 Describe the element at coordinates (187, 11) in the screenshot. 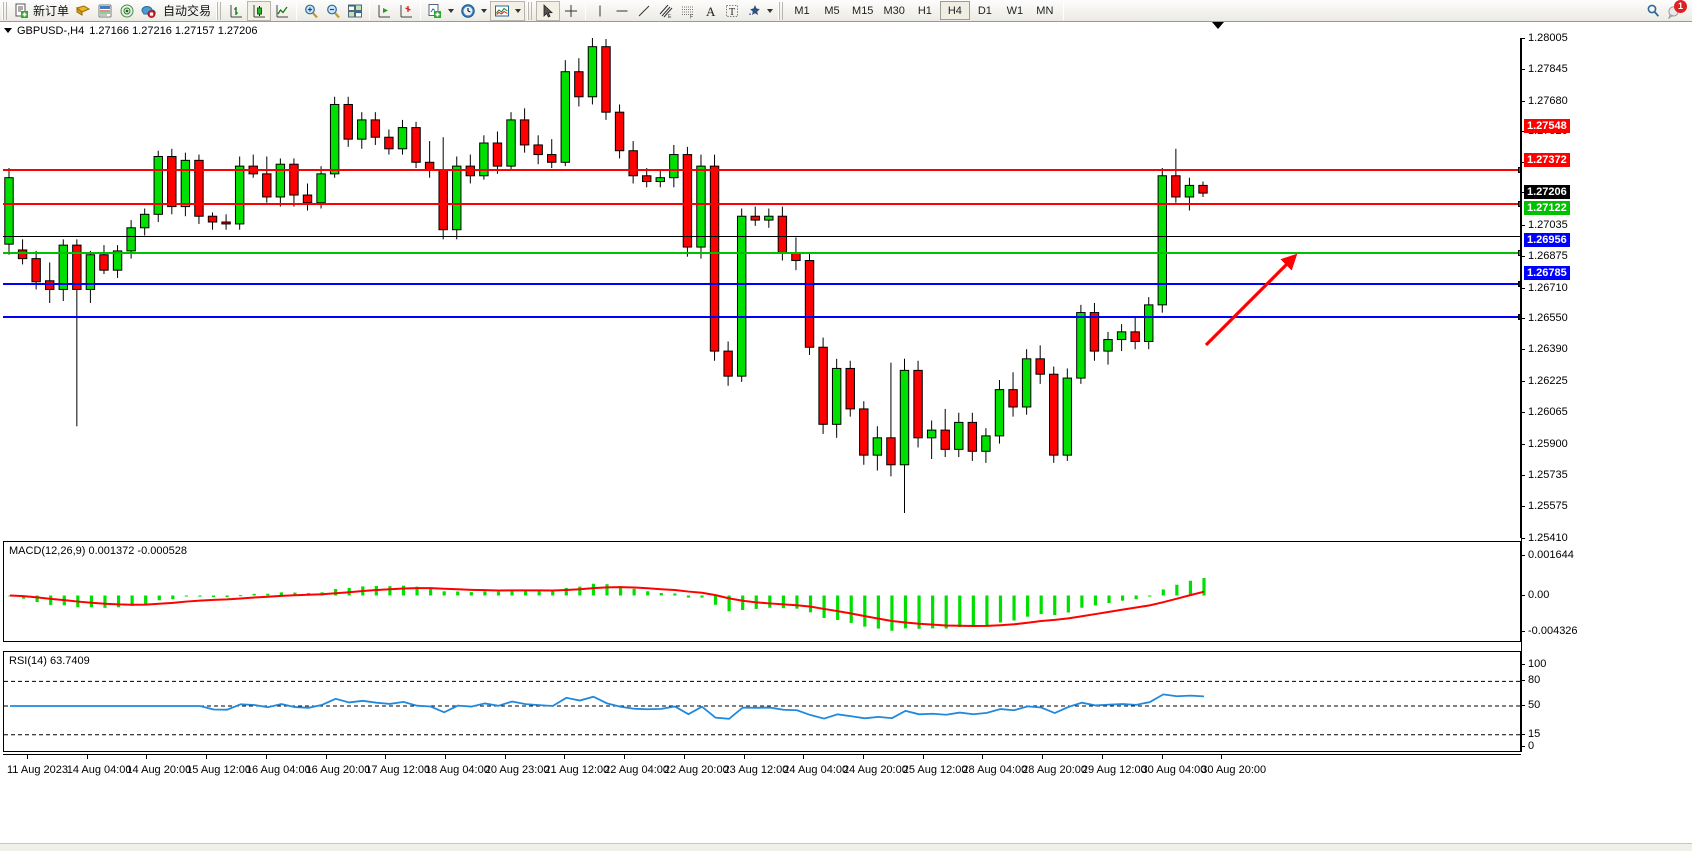

I see `autotrading-button: 自动交易` at that location.